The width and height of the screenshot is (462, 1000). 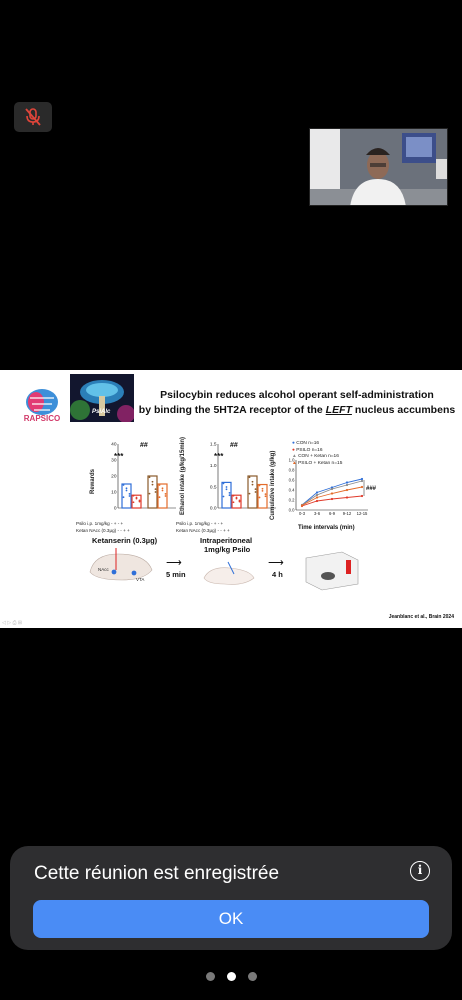 What do you see at coordinates (243, 477) in the screenshot?
I see `ethanol-intake-bar-chart: 1.5 1.0 0.5 0.0` at bounding box center [243, 477].